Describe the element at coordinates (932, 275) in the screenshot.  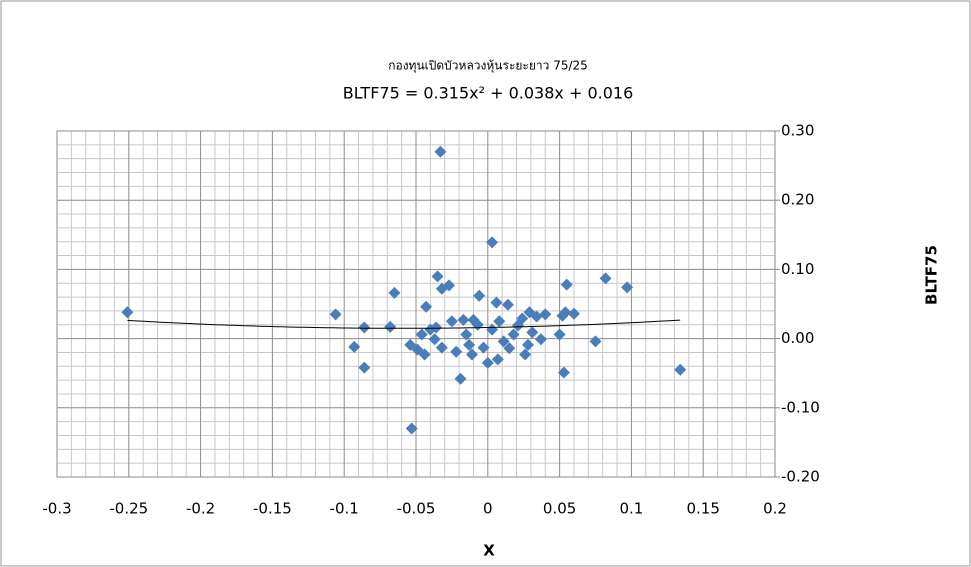
I see `y-axis-title: BLTF75` at that location.